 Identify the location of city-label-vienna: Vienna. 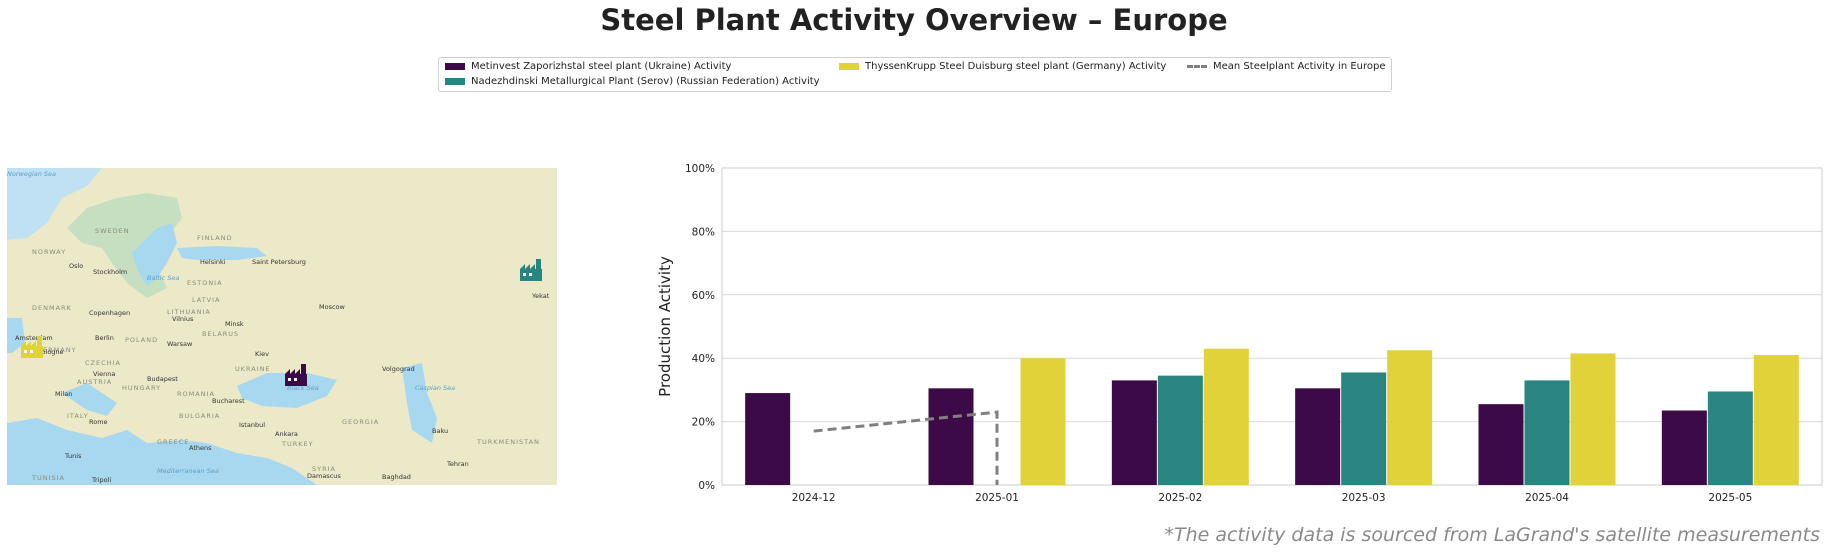
(104, 374).